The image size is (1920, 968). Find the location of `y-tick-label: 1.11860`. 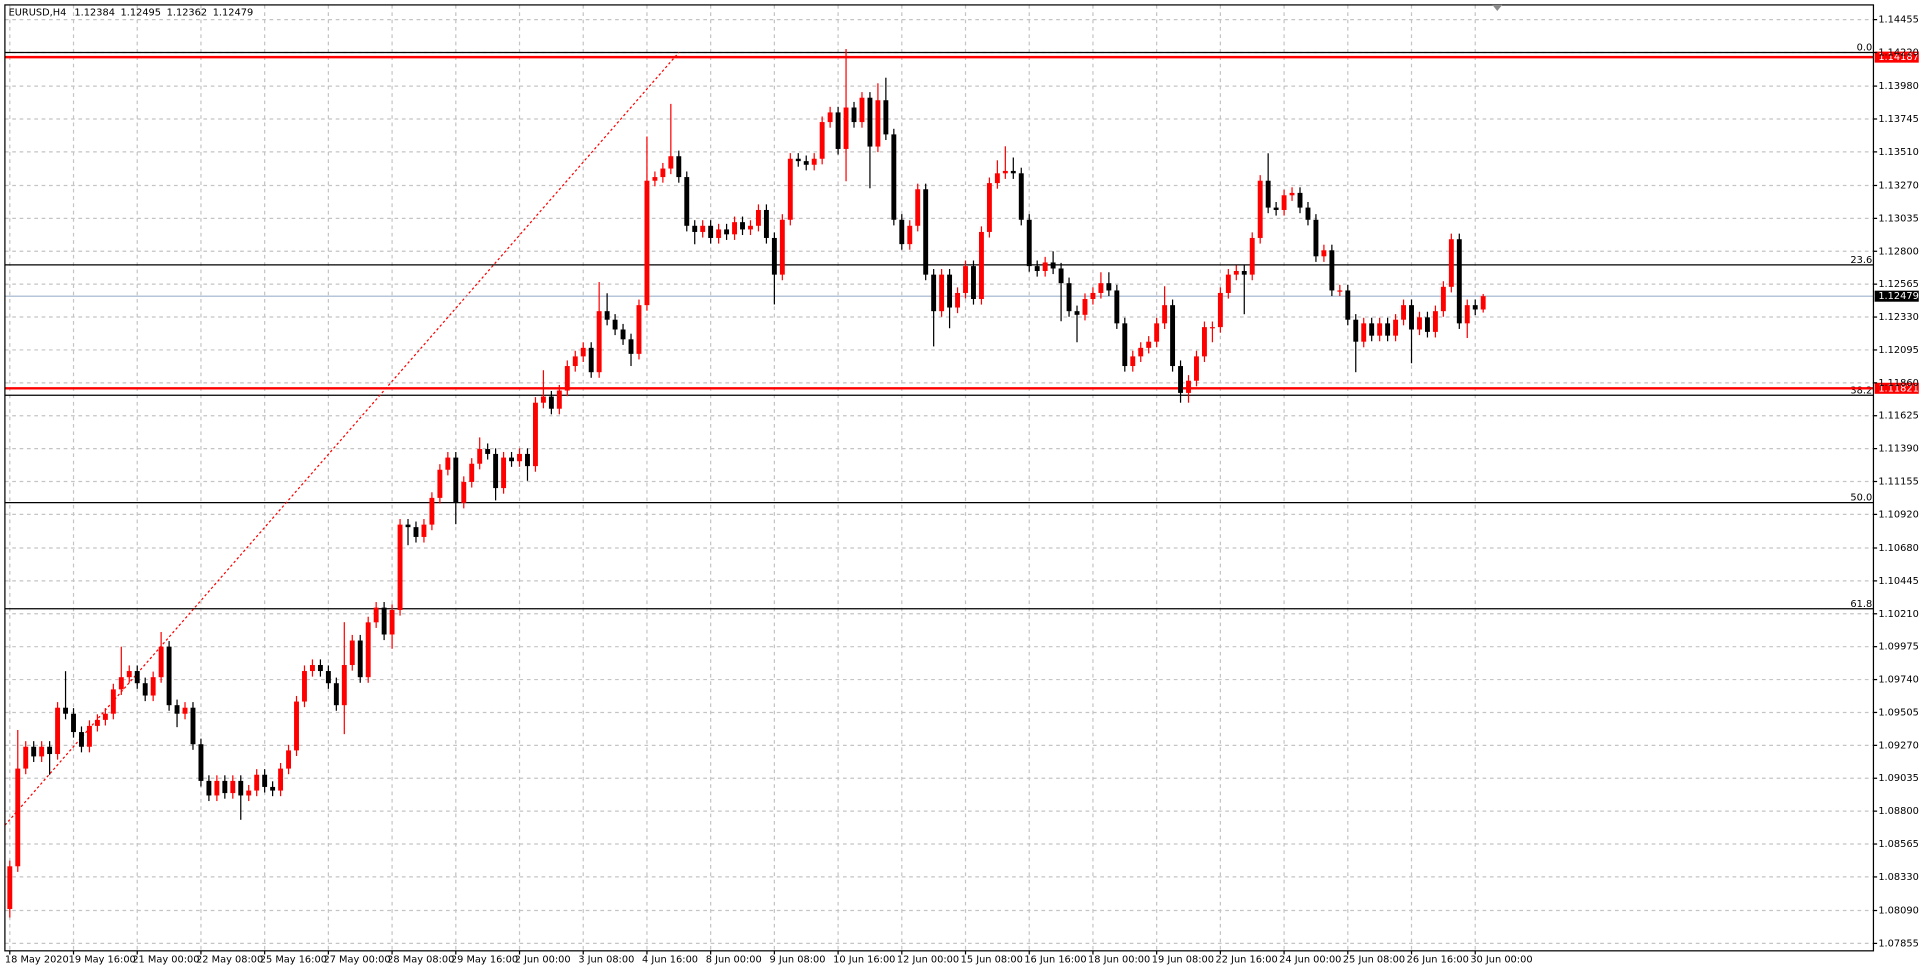

y-tick-label: 1.11860 is located at coordinates (1898, 383).